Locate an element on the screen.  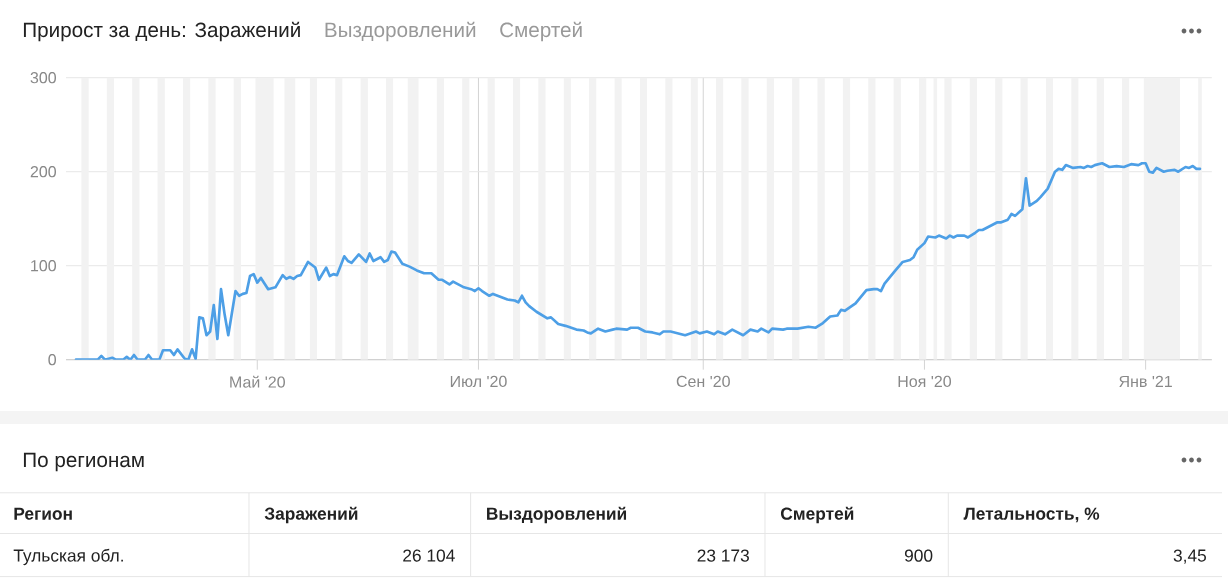
text: 900 is located at coordinates (918, 555).